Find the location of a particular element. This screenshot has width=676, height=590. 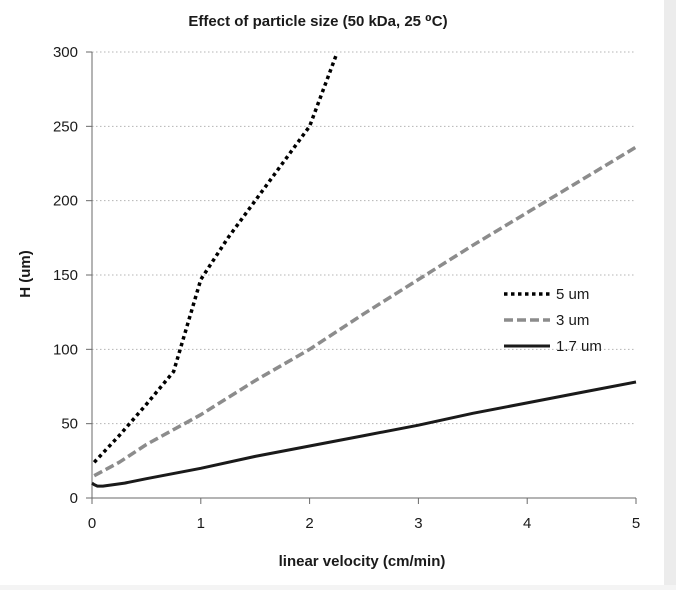

legend-label: 5 um is located at coordinates (572, 294).